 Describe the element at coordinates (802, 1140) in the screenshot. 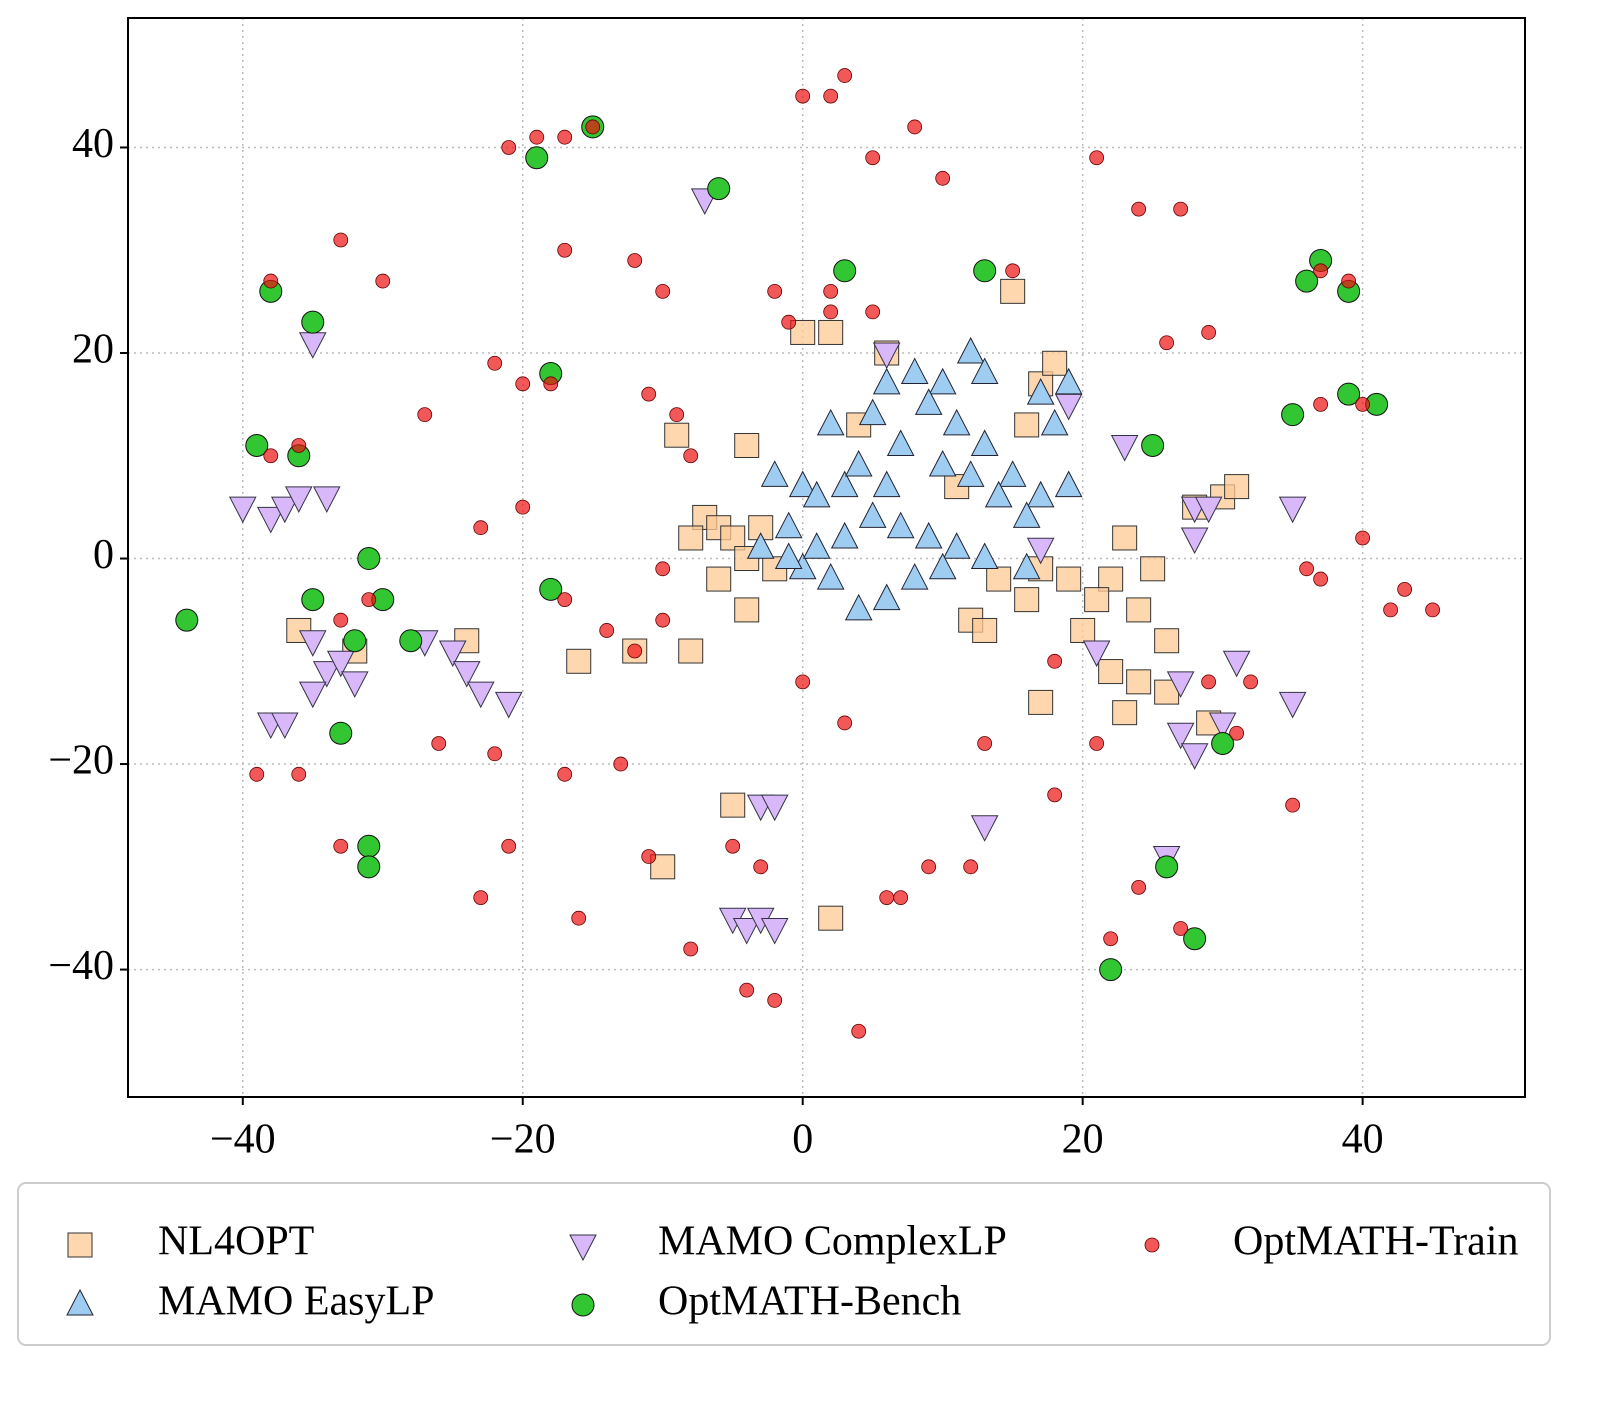

I see `x-tick-label: 0` at that location.